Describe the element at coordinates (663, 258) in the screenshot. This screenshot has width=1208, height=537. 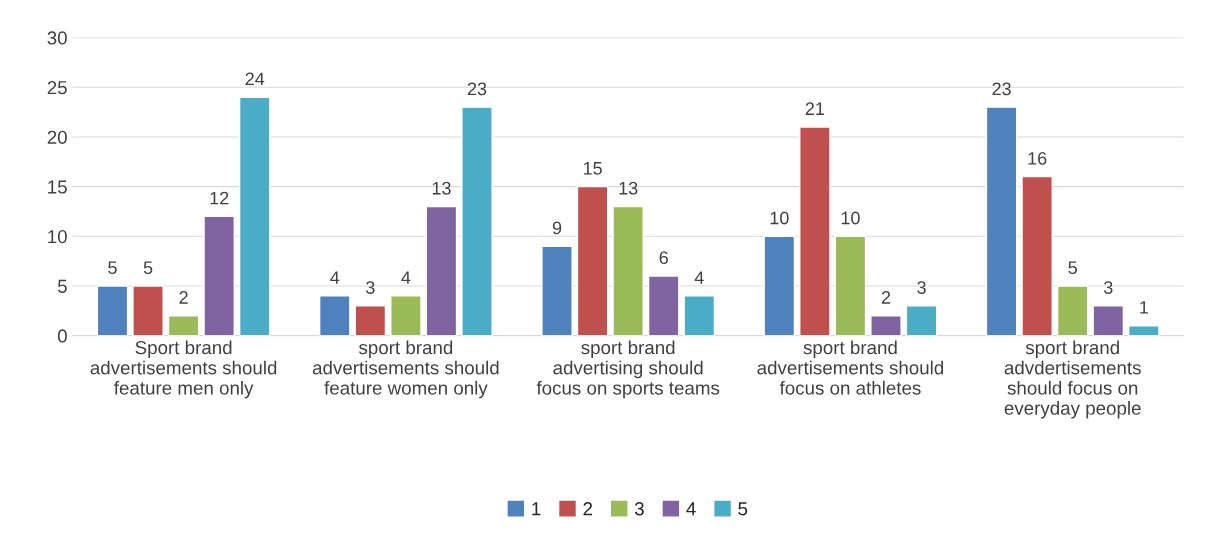
I see `data-label: 6` at that location.